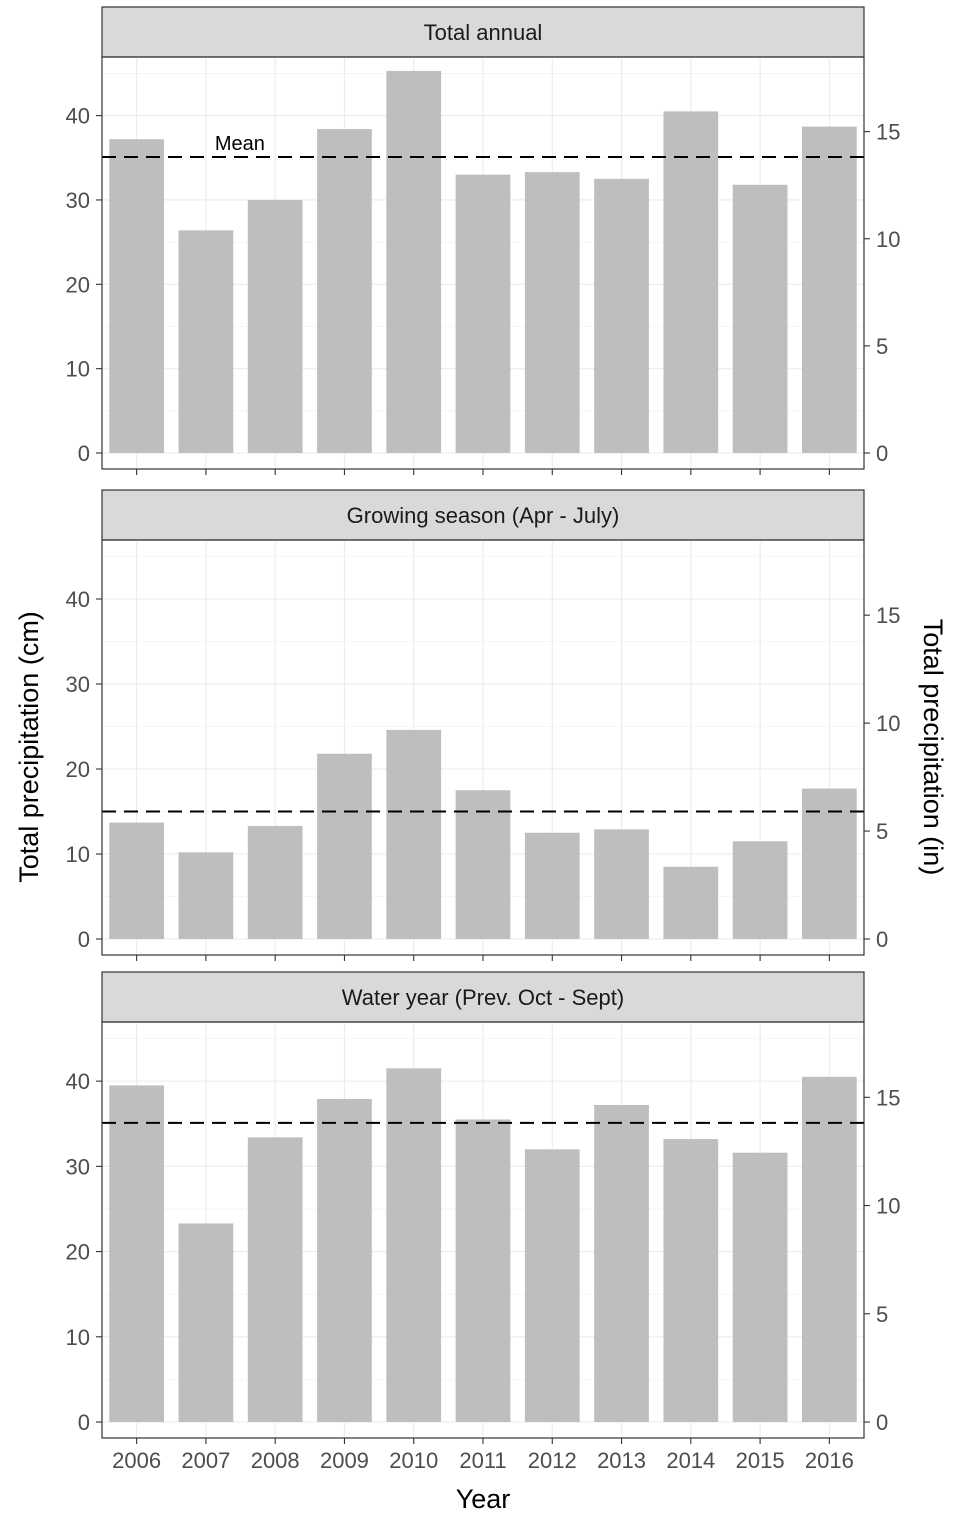 This screenshot has height=1515, width=953. Describe the element at coordinates (483, 1499) in the screenshot. I see `x-axis-title: Year` at that location.